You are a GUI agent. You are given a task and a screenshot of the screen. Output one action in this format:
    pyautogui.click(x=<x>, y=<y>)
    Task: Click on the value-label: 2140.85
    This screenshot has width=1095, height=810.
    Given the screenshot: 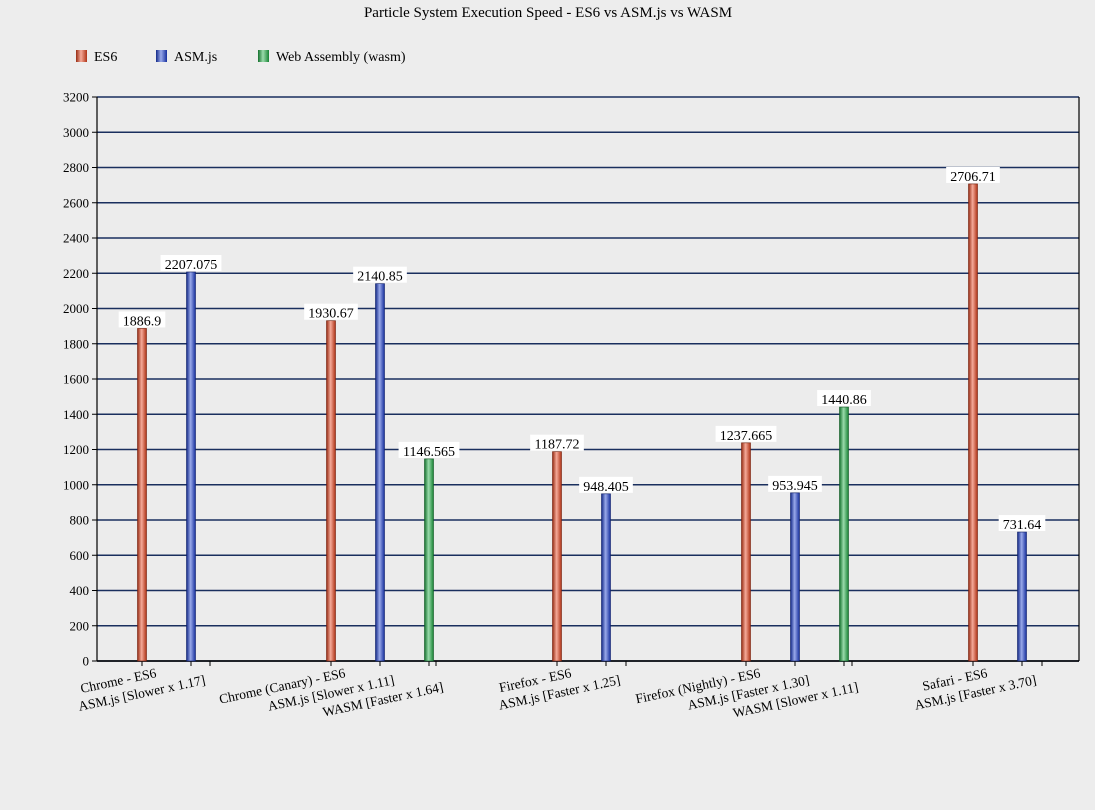 What is the action you would take?
    pyautogui.click(x=380, y=275)
    